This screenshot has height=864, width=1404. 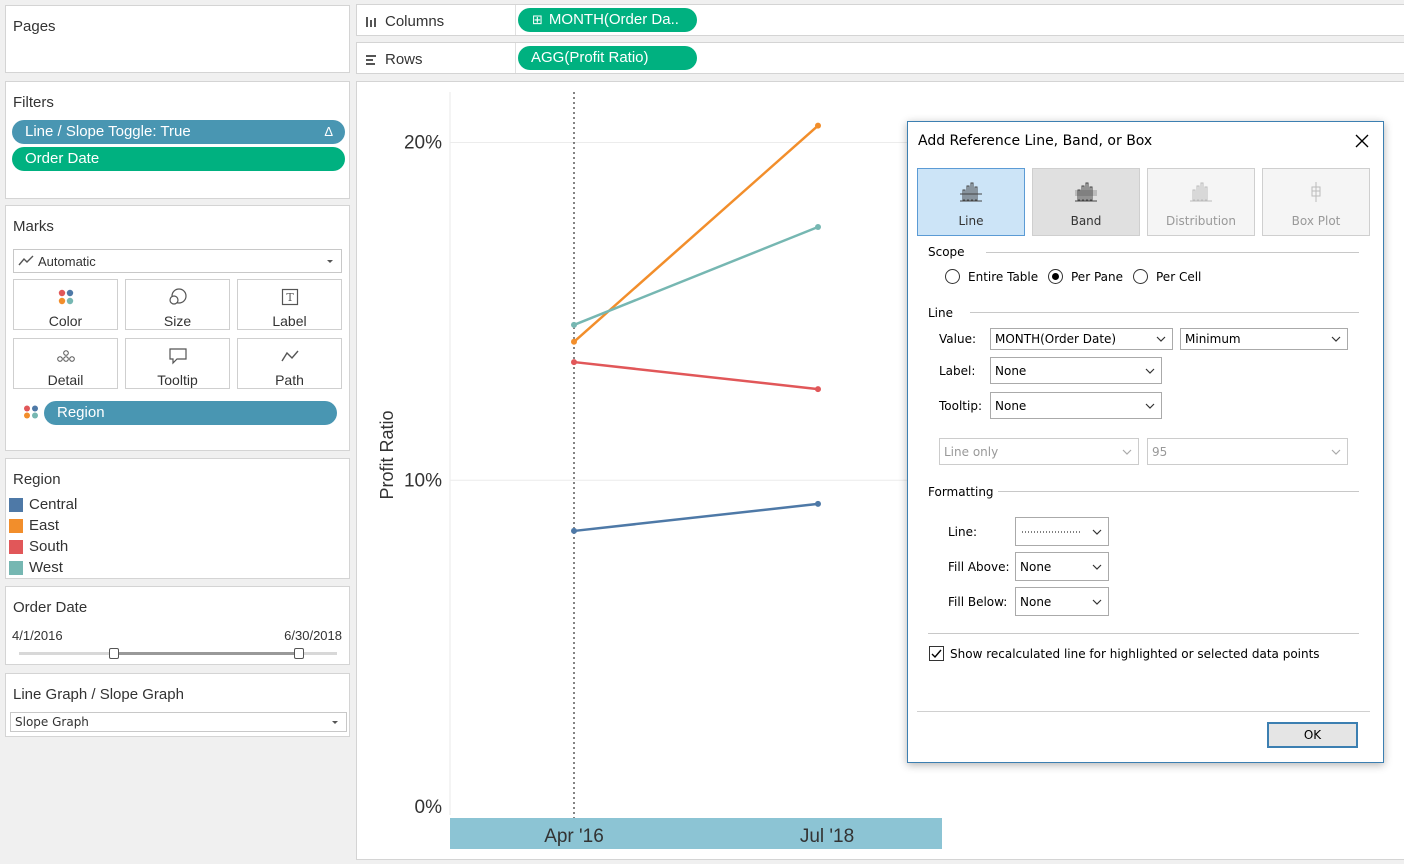 What do you see at coordinates (1362, 141) in the screenshot?
I see `close-icon` at bounding box center [1362, 141].